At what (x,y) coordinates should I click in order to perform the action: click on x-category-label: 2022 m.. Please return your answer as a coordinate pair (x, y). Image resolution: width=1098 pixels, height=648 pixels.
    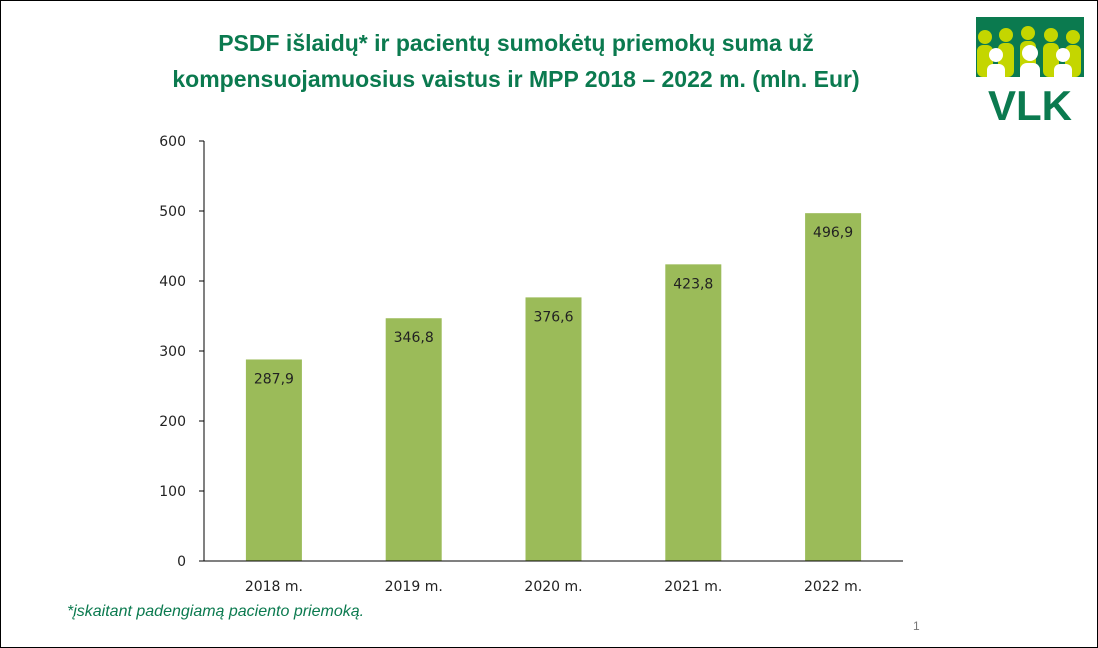
    Looking at the image, I should click on (833, 587).